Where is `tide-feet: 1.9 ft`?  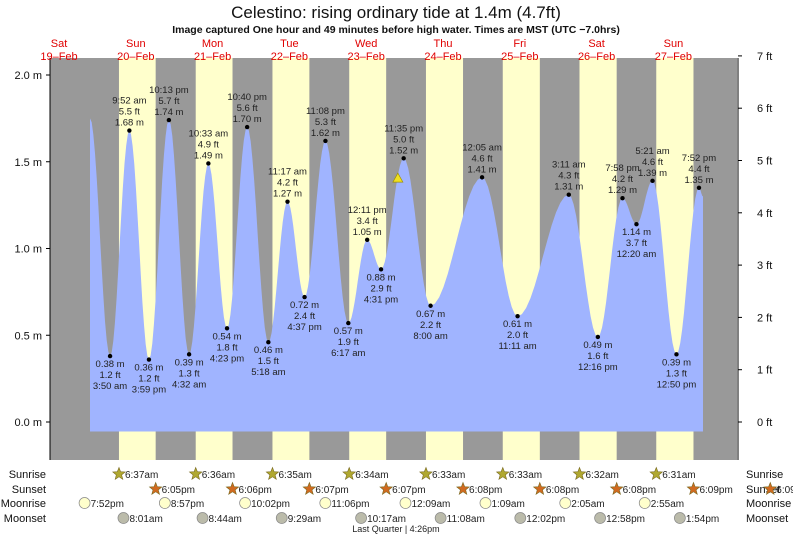 tide-feet: 1.9 ft is located at coordinates (348, 342).